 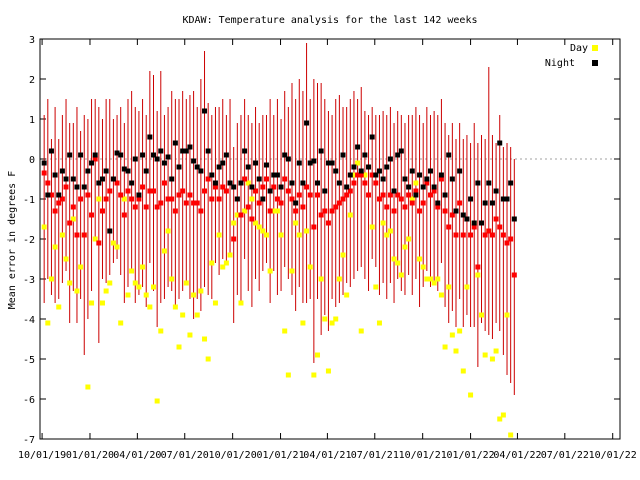 I want to click on x-tick-label: 01/01/20, so click(x=90, y=455).